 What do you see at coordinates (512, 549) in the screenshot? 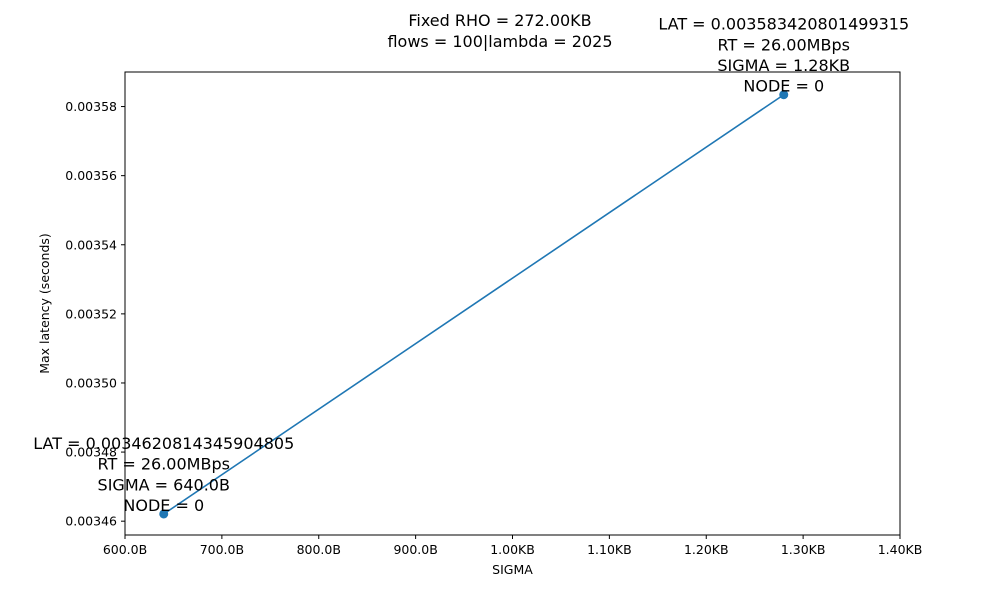
I see `x-tick-label: 1.00KB` at bounding box center [512, 549].